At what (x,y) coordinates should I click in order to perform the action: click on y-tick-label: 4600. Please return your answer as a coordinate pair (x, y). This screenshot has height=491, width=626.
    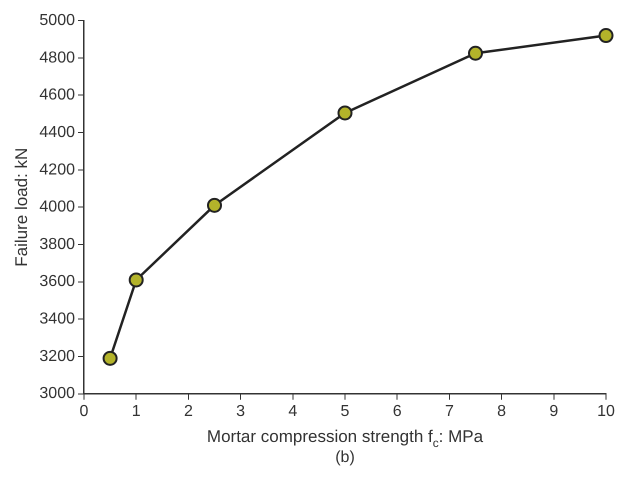
    Looking at the image, I should click on (57, 95).